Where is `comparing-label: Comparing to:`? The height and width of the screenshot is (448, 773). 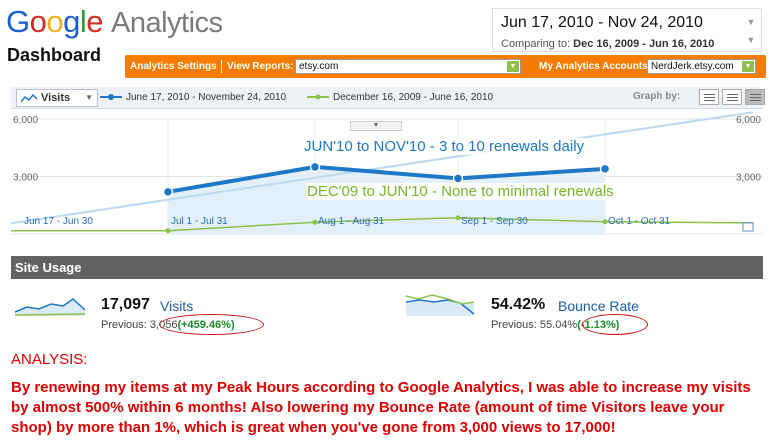 comparing-label: Comparing to: is located at coordinates (536, 44).